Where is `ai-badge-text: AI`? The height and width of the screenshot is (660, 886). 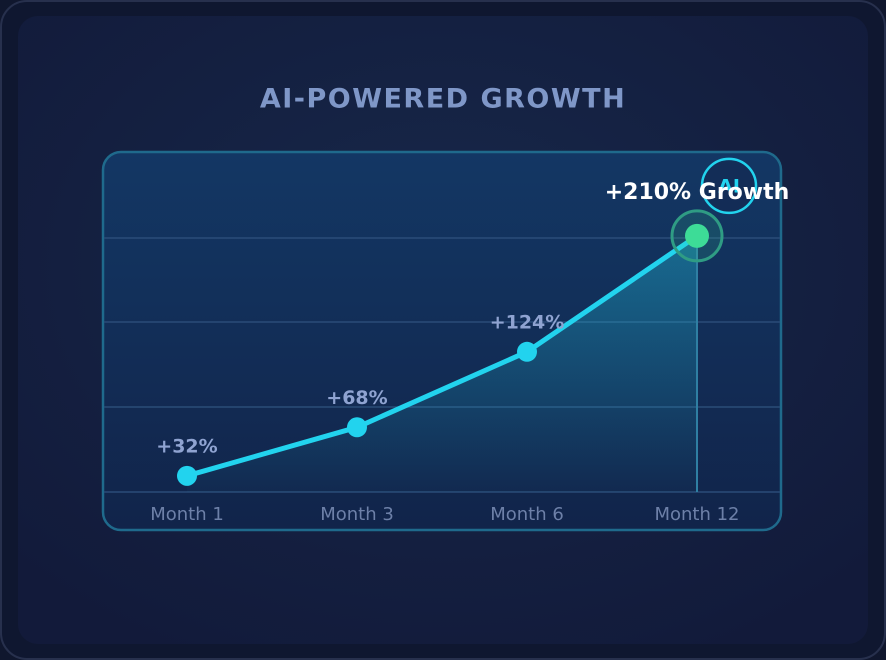 ai-badge-text: AI is located at coordinates (729, 186).